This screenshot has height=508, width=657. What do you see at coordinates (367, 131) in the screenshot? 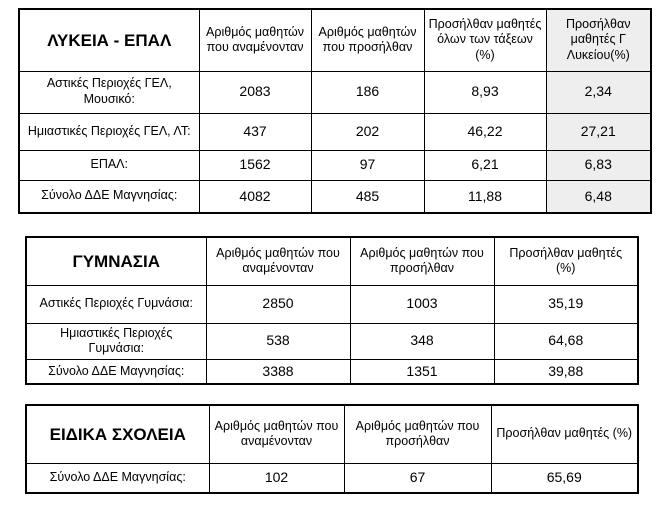
I see `cell-value: 202` at bounding box center [367, 131].